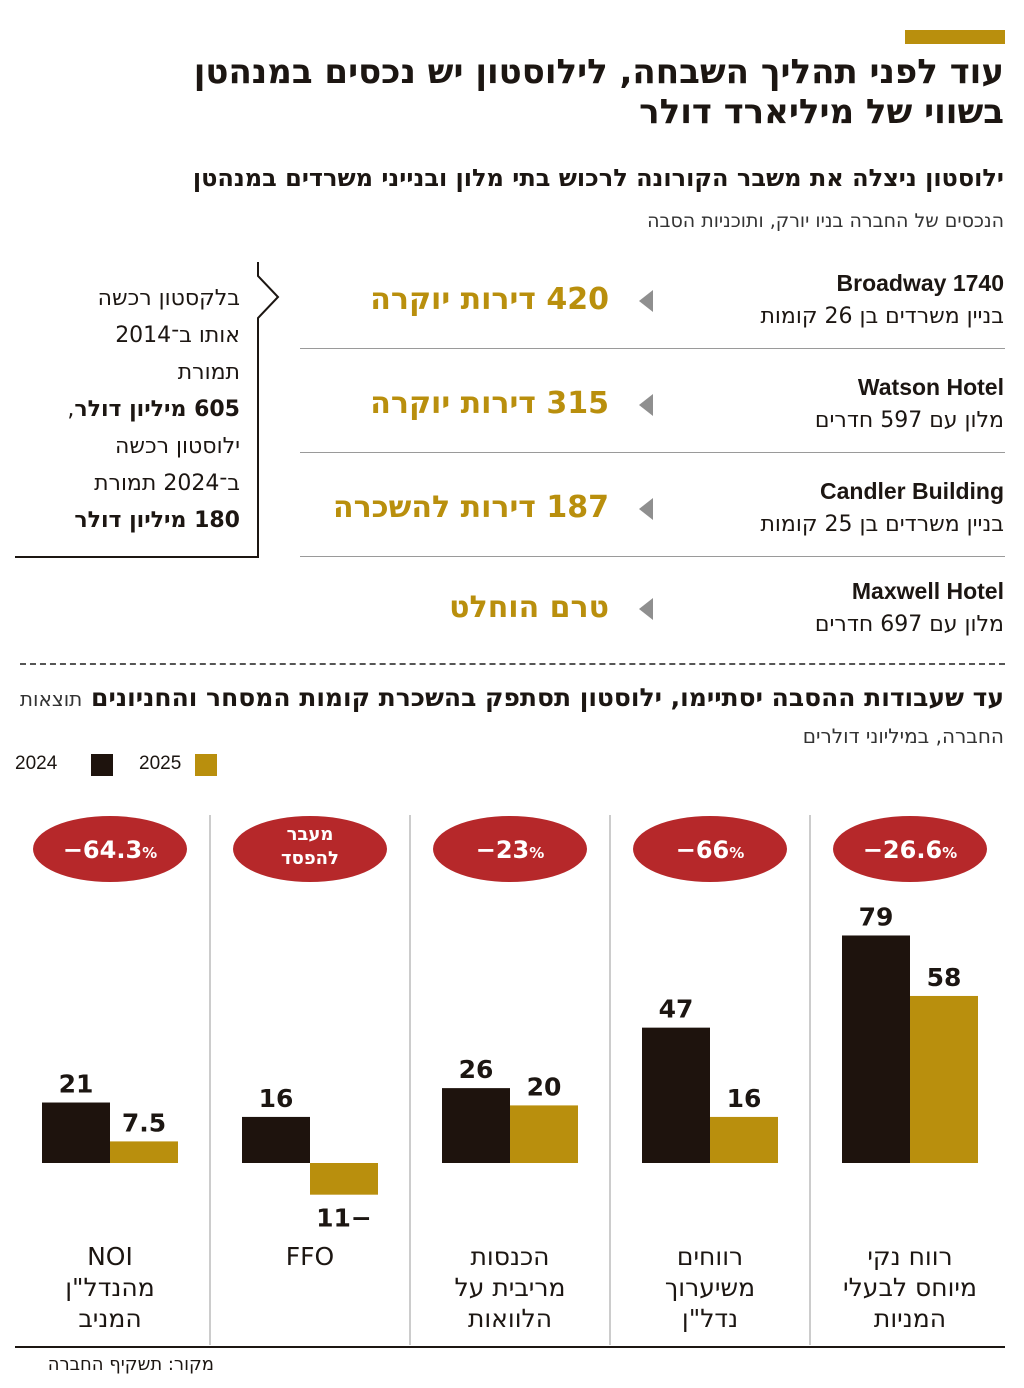 This screenshot has width=1024, height=1388. I want to click on callout-line: בלקסטון רכשה, so click(168, 298).